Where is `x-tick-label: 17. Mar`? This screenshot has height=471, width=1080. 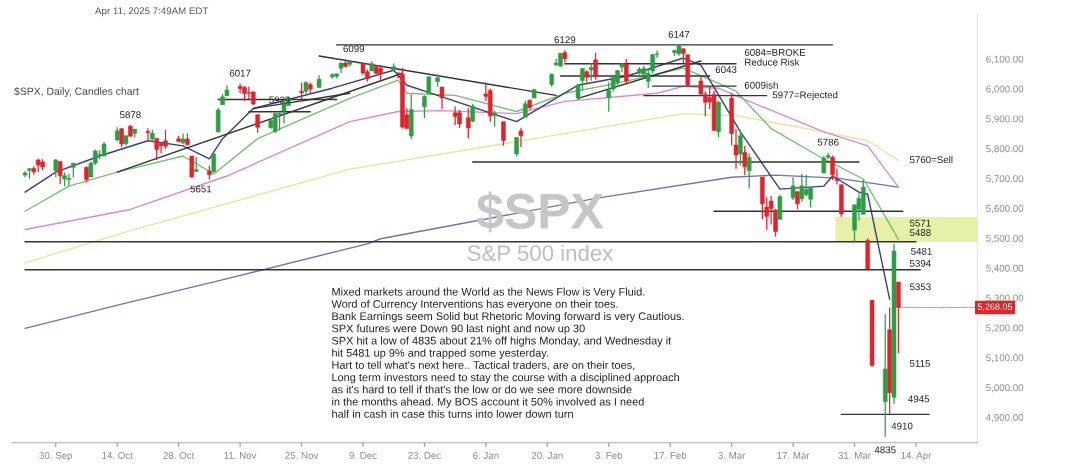
x-tick-label: 17. Mar is located at coordinates (793, 455).